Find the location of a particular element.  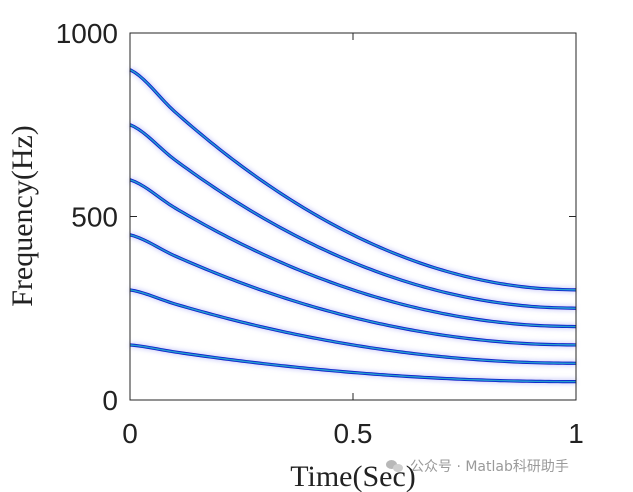

watermark: 公众号 · Matlab科研助手 is located at coordinates (477, 466).